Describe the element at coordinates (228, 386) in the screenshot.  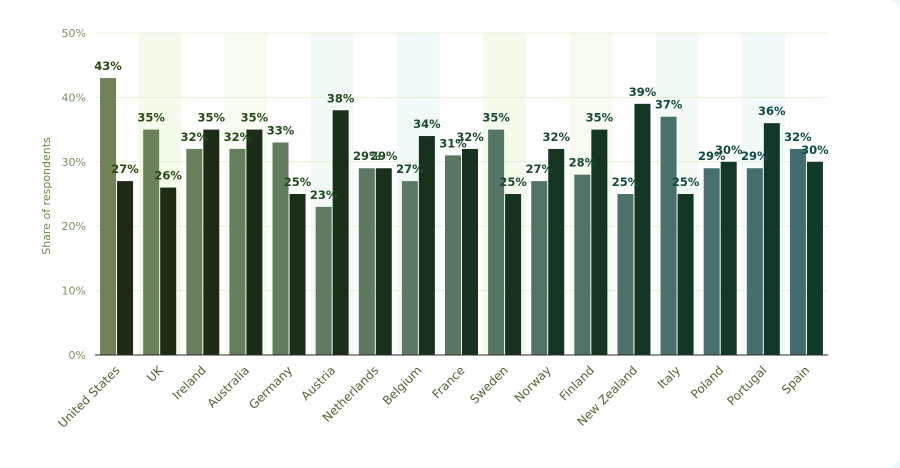
I see `x-tick-label: Australia` at that location.